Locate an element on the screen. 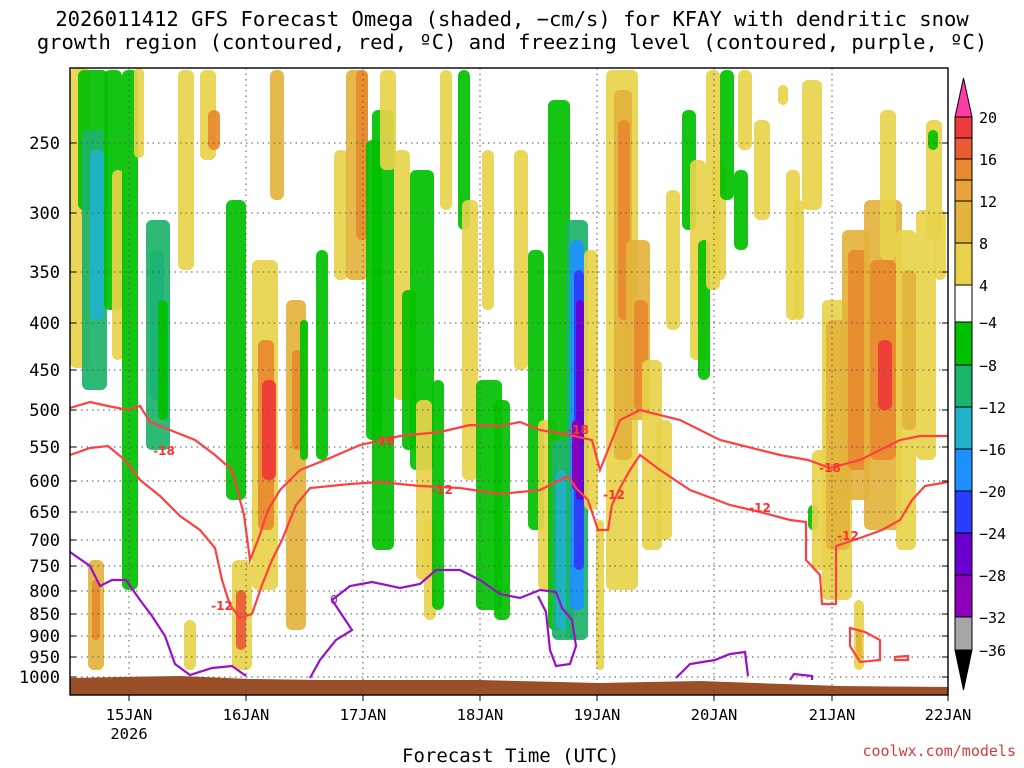  colorbar-label: −32 is located at coordinates (992, 618).